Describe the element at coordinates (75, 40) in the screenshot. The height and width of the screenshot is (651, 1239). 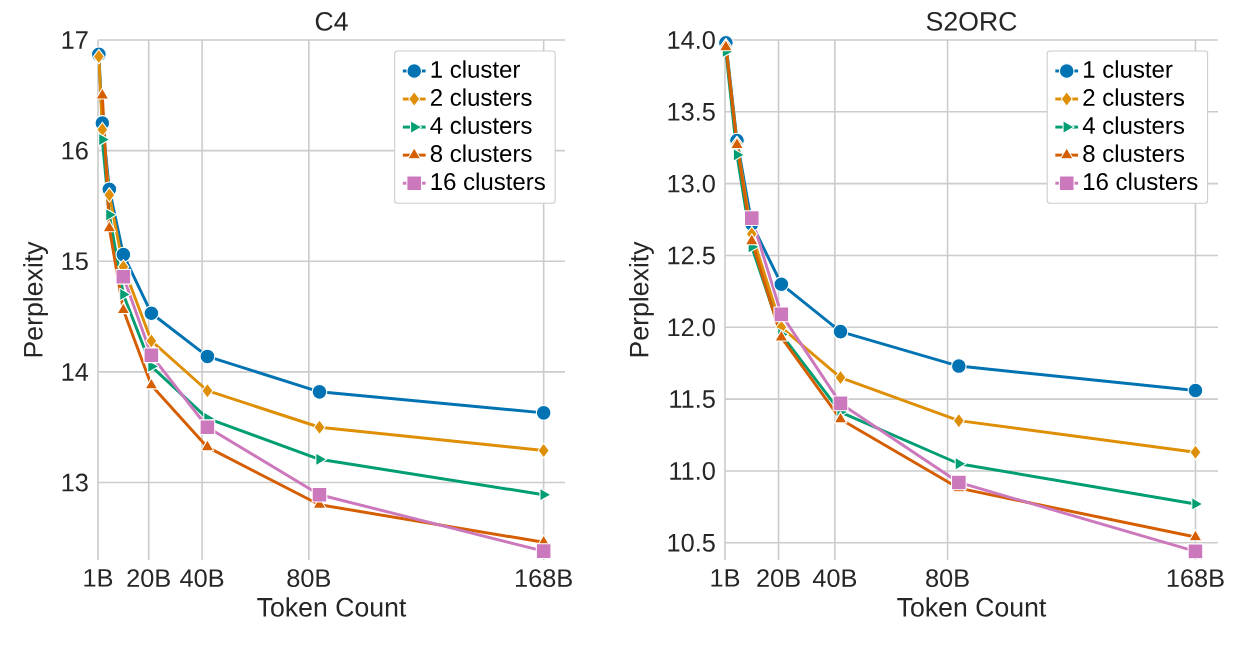
I see `y-tick-label: 17` at that location.